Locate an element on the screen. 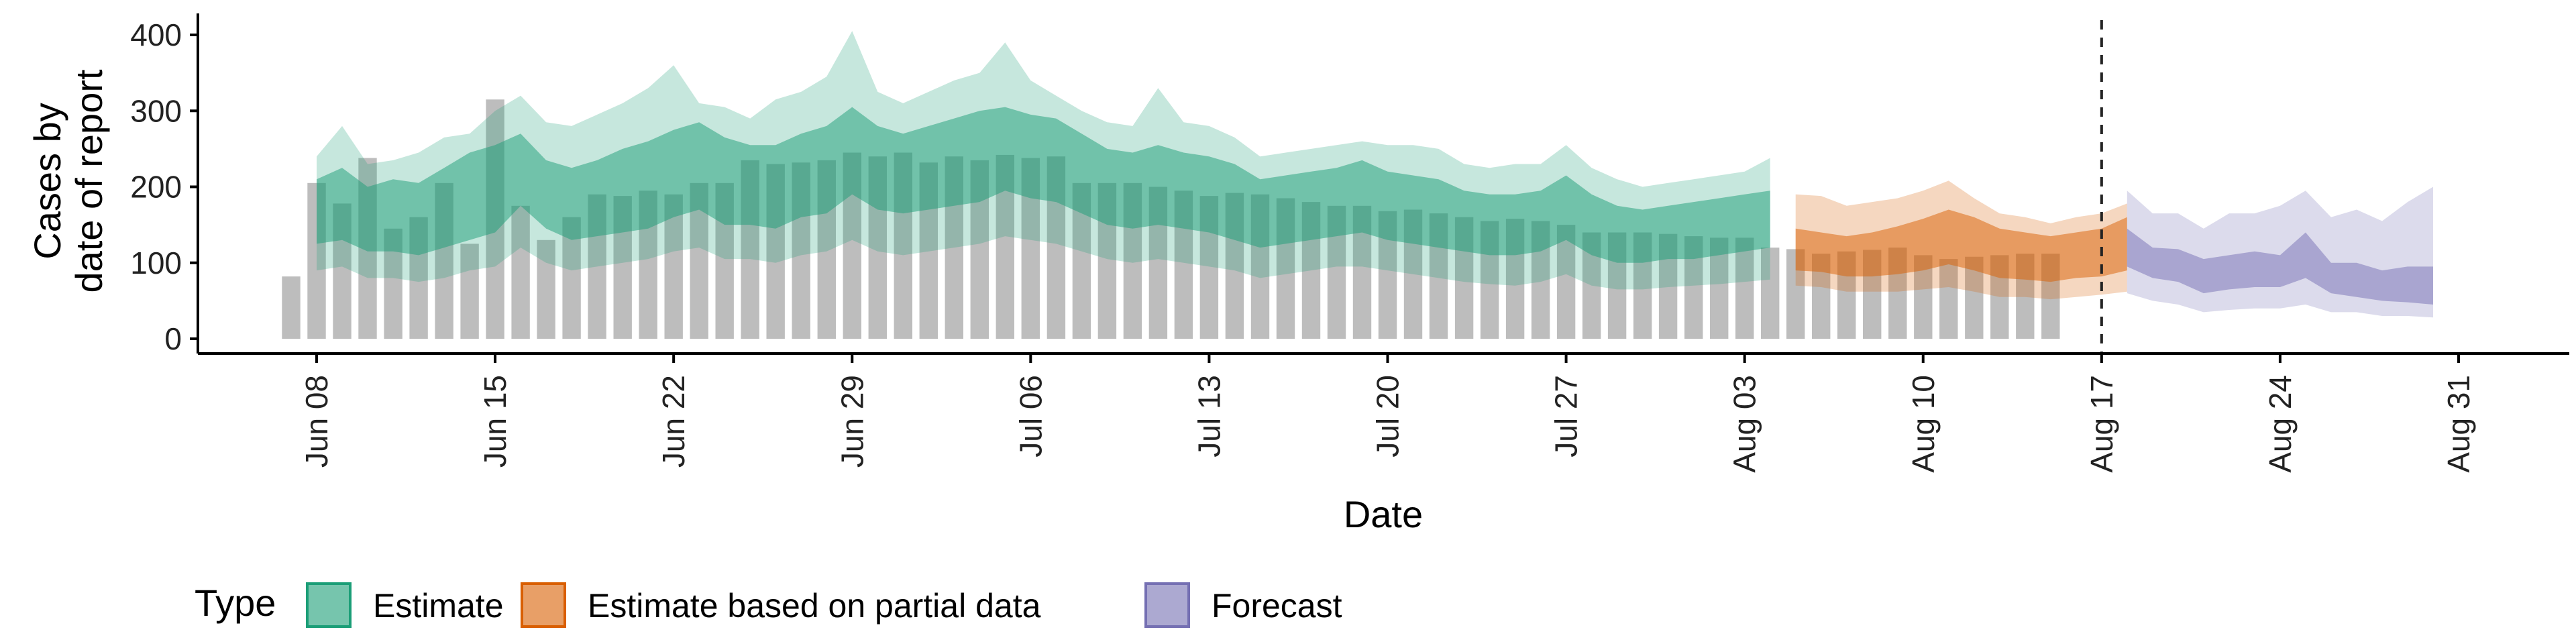 Image resolution: width=2576 pixels, height=644 pixels. legend-swatch-forecast is located at coordinates (1167, 605).